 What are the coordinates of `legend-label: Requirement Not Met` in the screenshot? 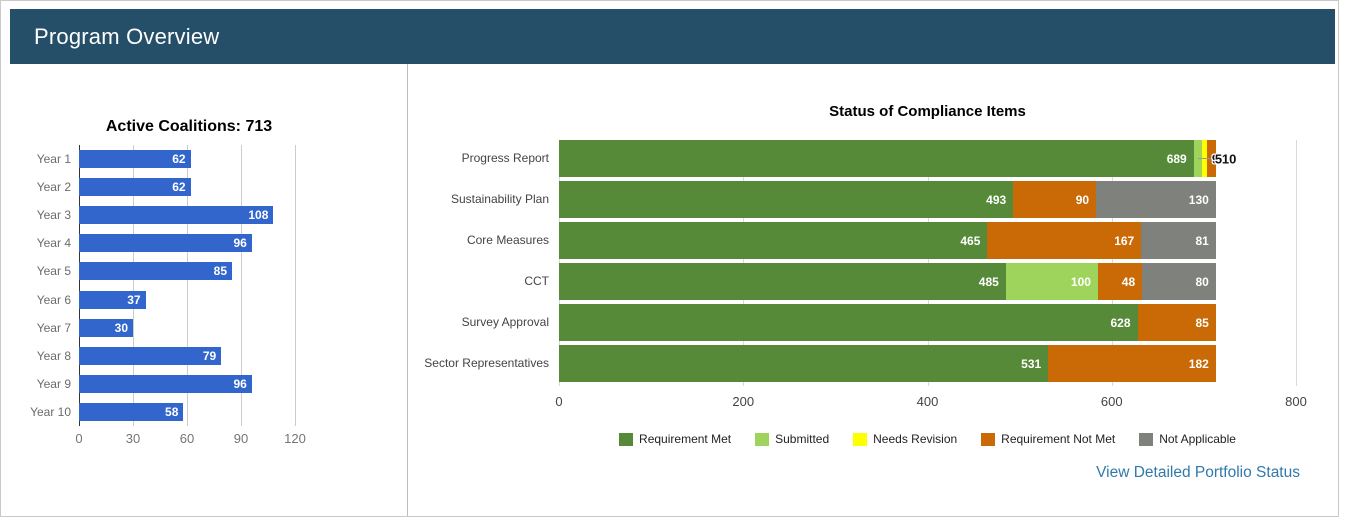 It's located at (1058, 439).